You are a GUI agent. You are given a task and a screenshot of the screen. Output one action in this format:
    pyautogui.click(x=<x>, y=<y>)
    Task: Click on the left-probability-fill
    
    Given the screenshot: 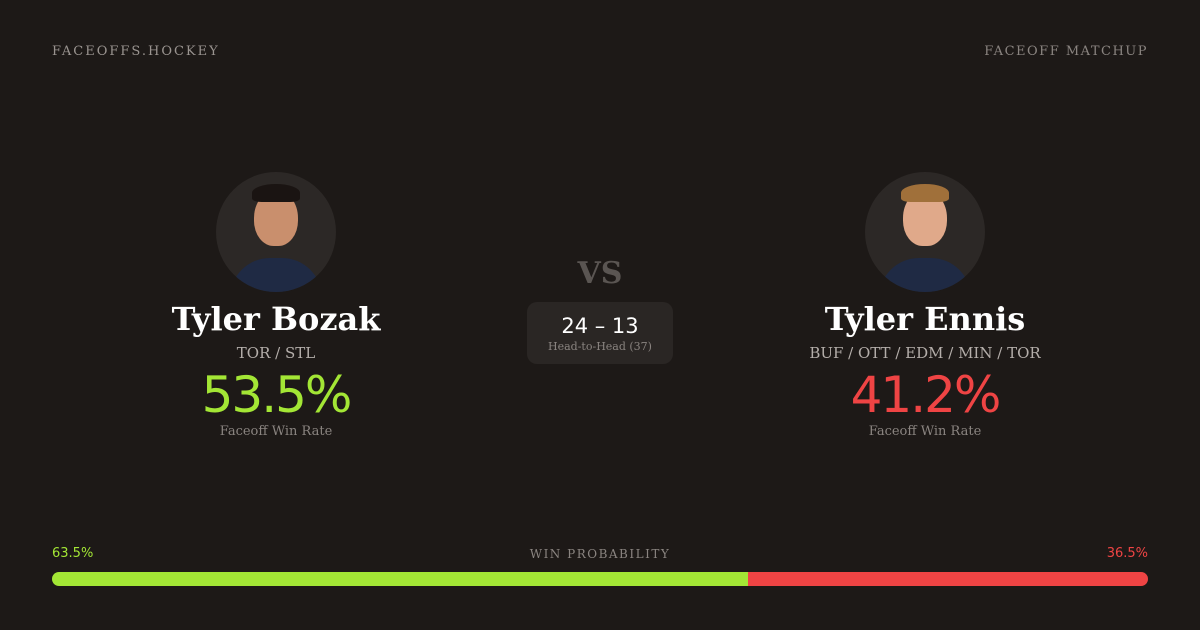 What is the action you would take?
    pyautogui.click(x=400, y=579)
    